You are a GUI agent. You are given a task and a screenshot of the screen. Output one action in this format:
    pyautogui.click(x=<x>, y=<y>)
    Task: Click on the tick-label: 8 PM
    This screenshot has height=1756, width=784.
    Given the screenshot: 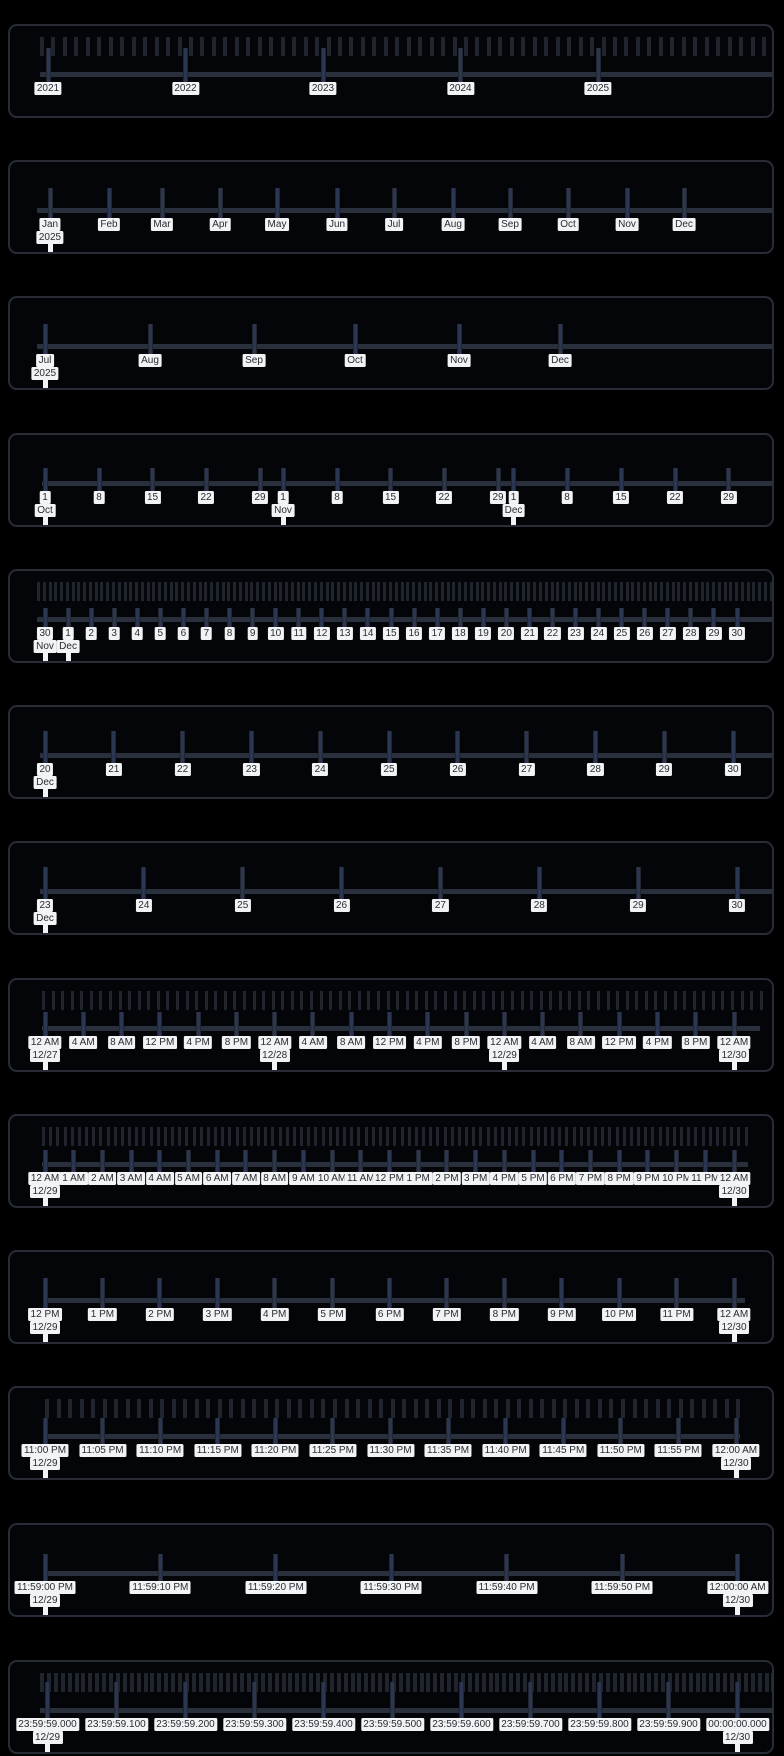 What is the action you would take?
    pyautogui.click(x=695, y=1042)
    